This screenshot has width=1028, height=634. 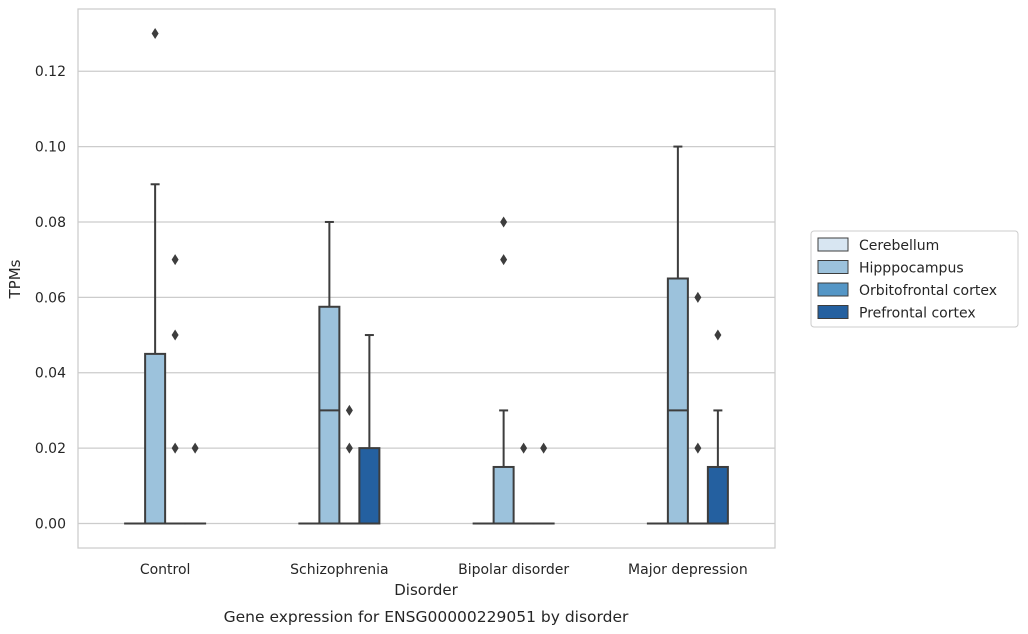 I want to click on y-tick-label: 0.02, so click(x=50, y=449).